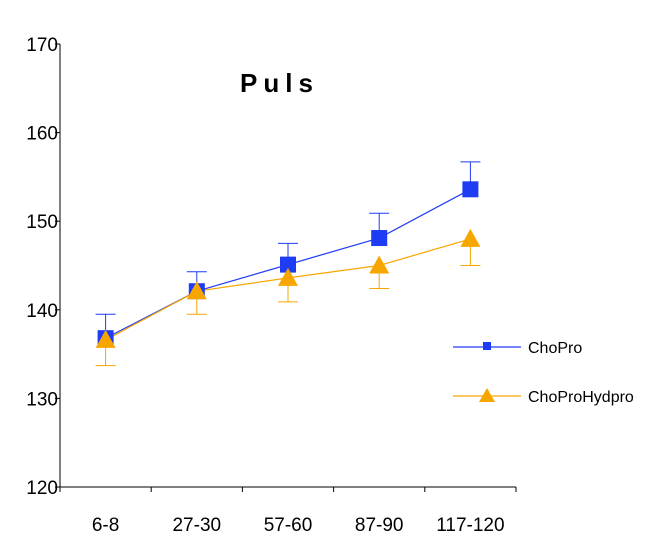 This screenshot has height=535, width=653. I want to click on x-tick-label: 6-8, so click(105, 525).